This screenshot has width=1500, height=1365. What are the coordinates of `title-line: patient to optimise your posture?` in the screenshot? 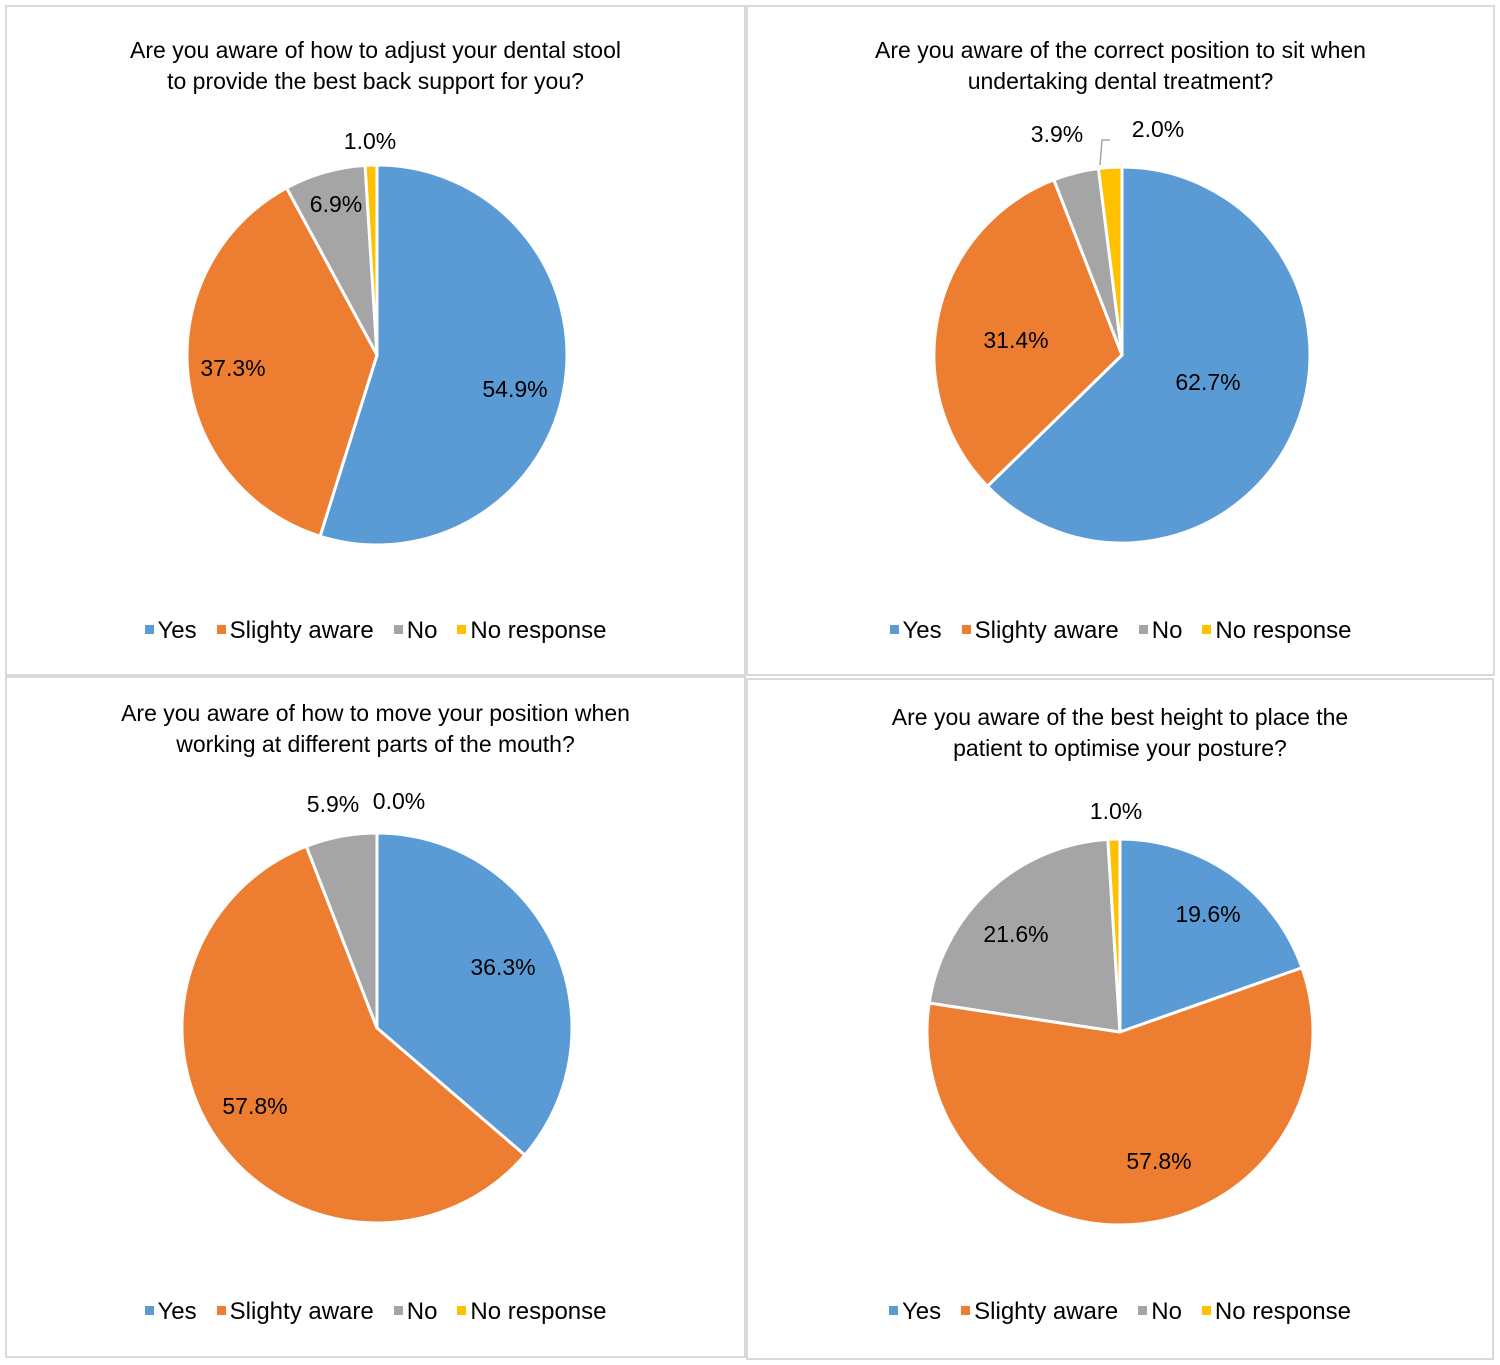 It's located at (1120, 748).